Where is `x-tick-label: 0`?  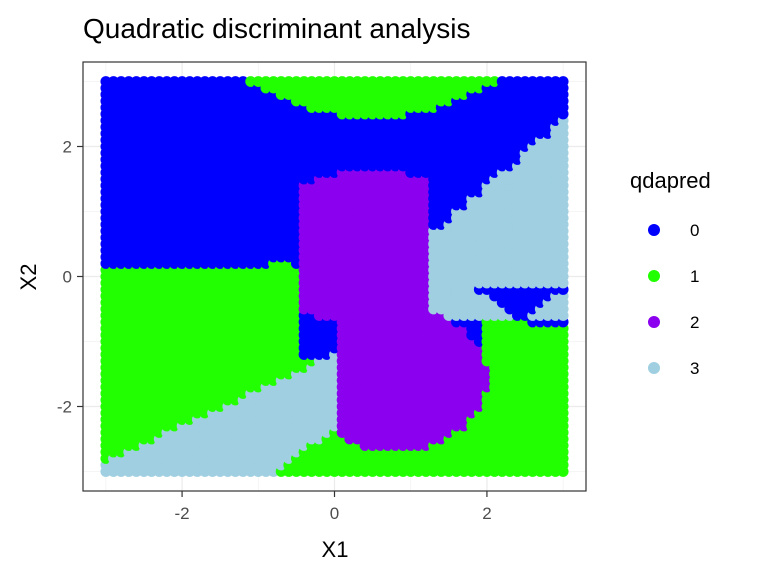
x-tick-label: 0 is located at coordinates (334, 513).